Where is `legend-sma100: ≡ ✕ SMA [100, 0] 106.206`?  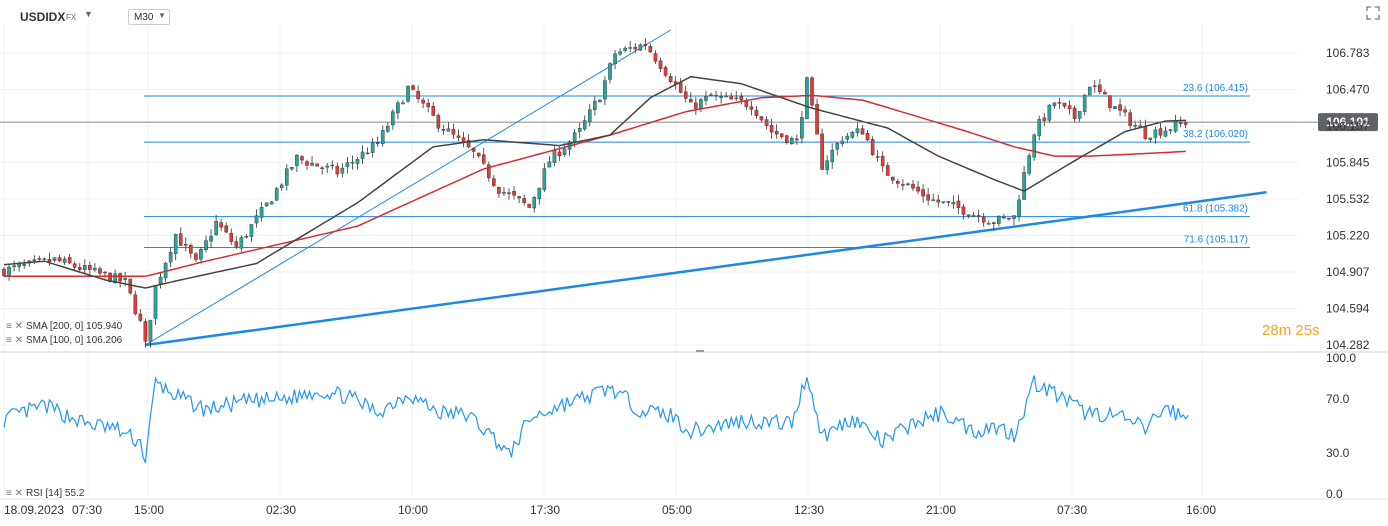 legend-sma100: ≡ ✕ SMA [100, 0] 106.206 is located at coordinates (64, 340).